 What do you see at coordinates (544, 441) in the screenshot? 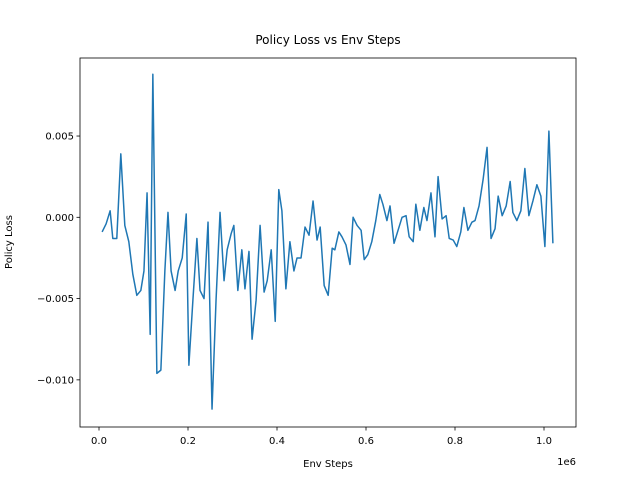
I see `x-tick-label: 1.0` at bounding box center [544, 441].